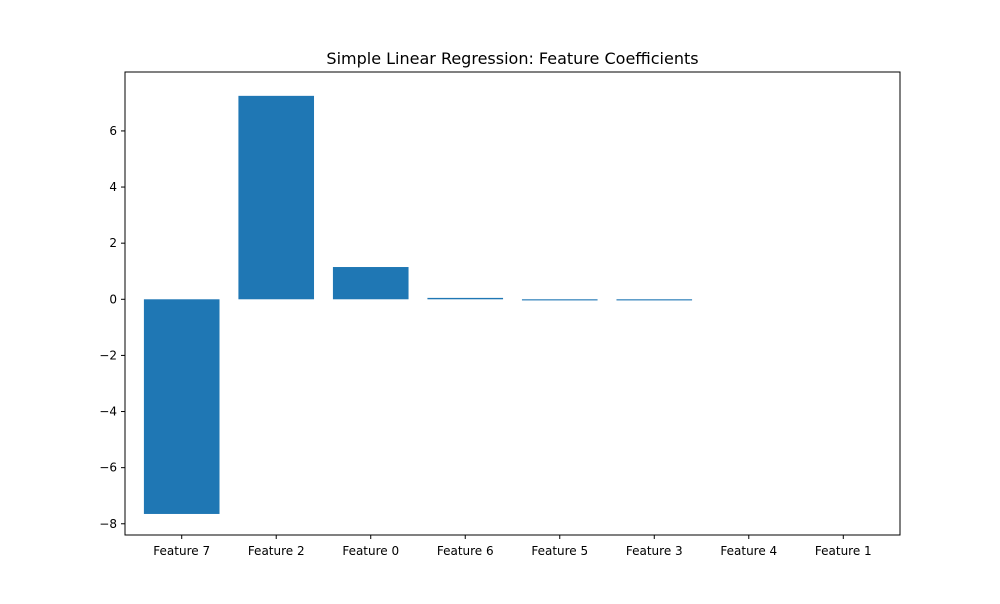 The width and height of the screenshot is (1000, 604). Describe the element at coordinates (113, 299) in the screenshot. I see `y-tick-label: 0` at that location.